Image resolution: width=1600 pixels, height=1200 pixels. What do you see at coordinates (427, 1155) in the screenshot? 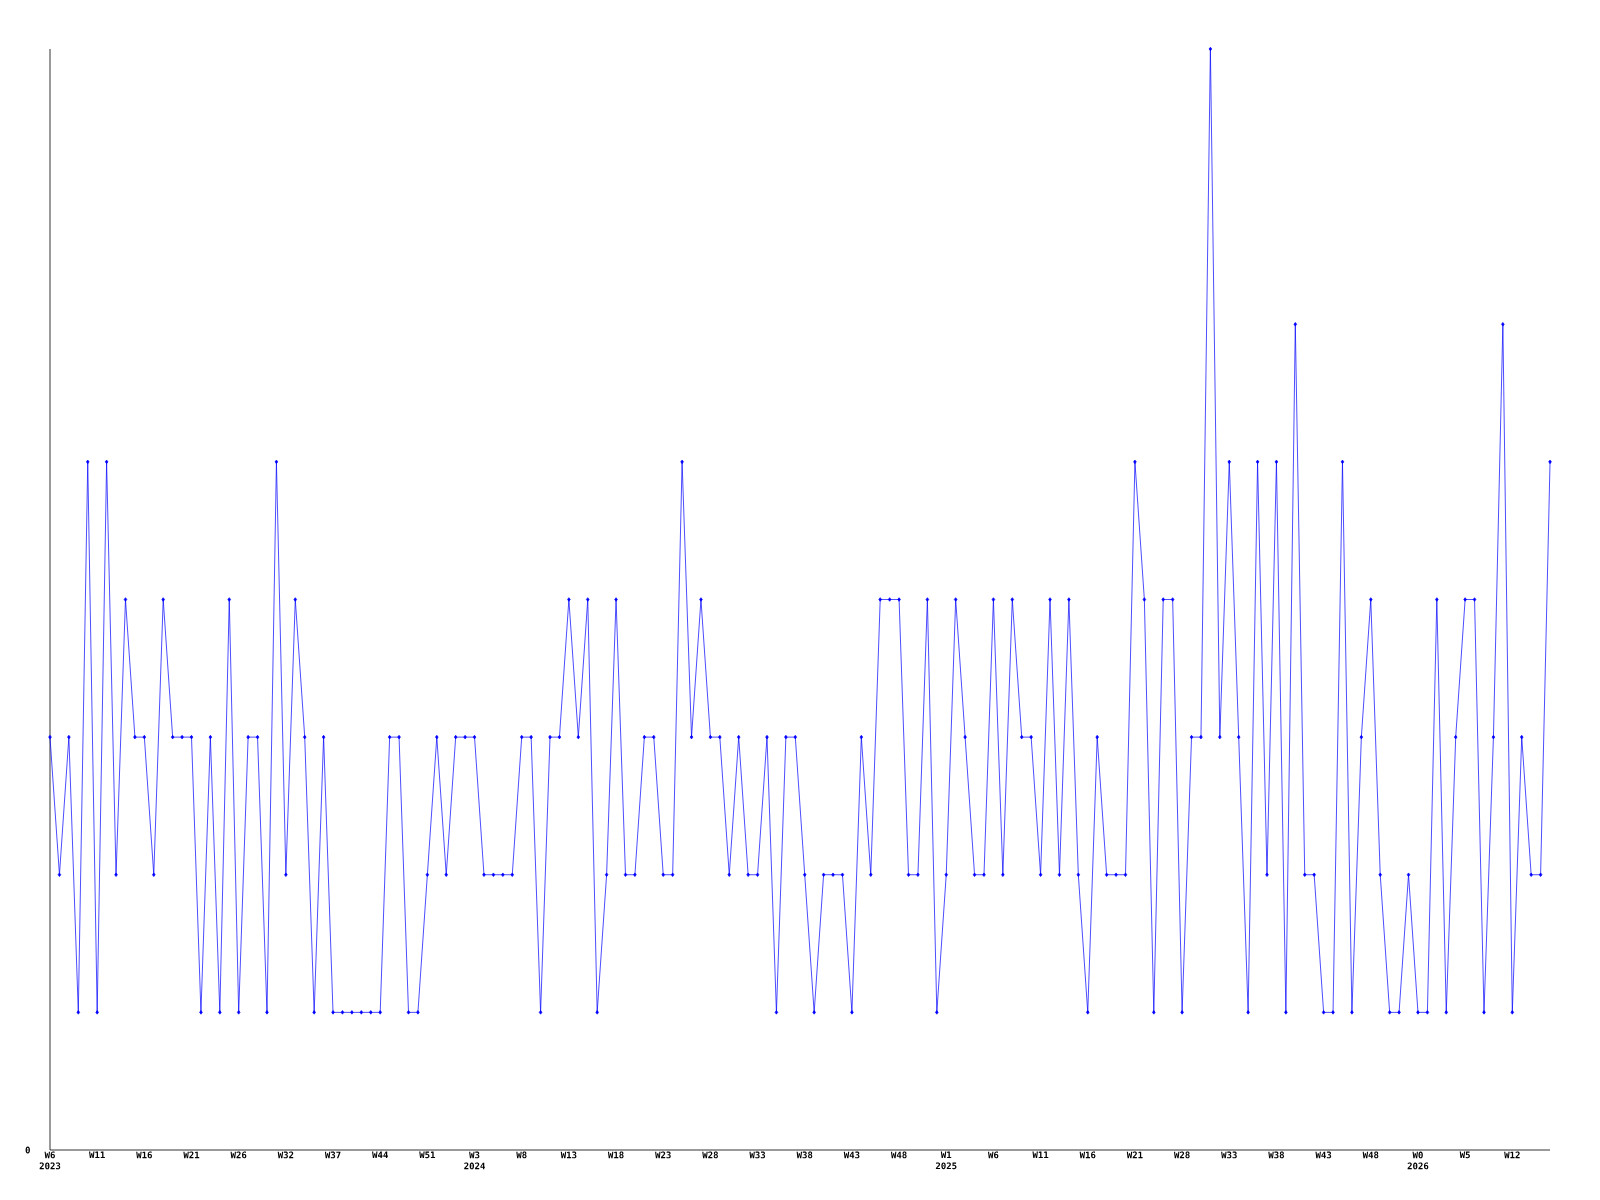
I see `x-tick-label: W51` at bounding box center [427, 1155].